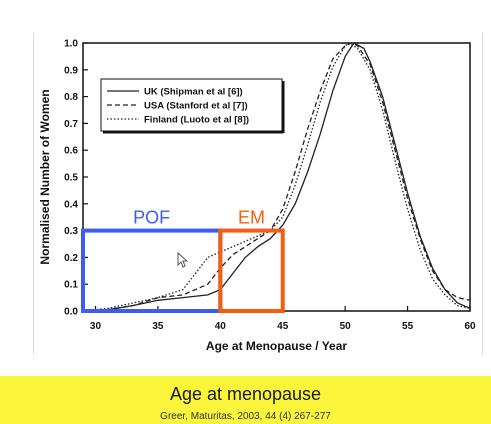 This screenshot has width=491, height=424. Describe the element at coordinates (45, 176) in the screenshot. I see `y-axis-label: Normalised Number of Women` at that location.